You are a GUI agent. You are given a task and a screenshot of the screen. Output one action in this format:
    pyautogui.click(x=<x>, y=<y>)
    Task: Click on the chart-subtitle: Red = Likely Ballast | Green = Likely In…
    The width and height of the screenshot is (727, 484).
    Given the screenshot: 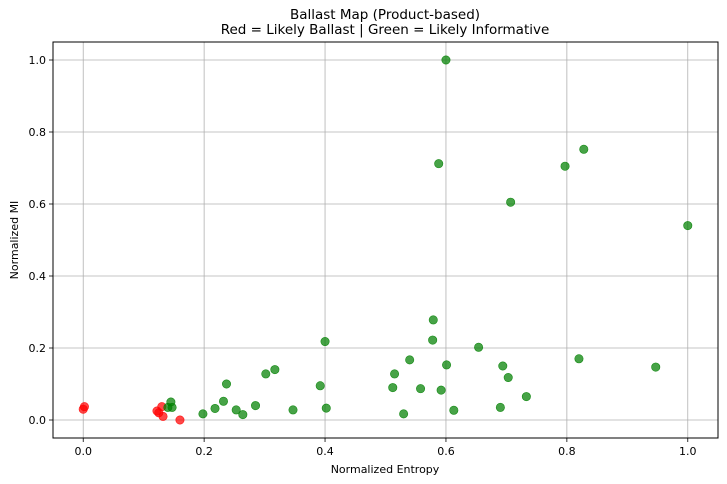 What is the action you would take?
    pyautogui.click(x=385, y=30)
    